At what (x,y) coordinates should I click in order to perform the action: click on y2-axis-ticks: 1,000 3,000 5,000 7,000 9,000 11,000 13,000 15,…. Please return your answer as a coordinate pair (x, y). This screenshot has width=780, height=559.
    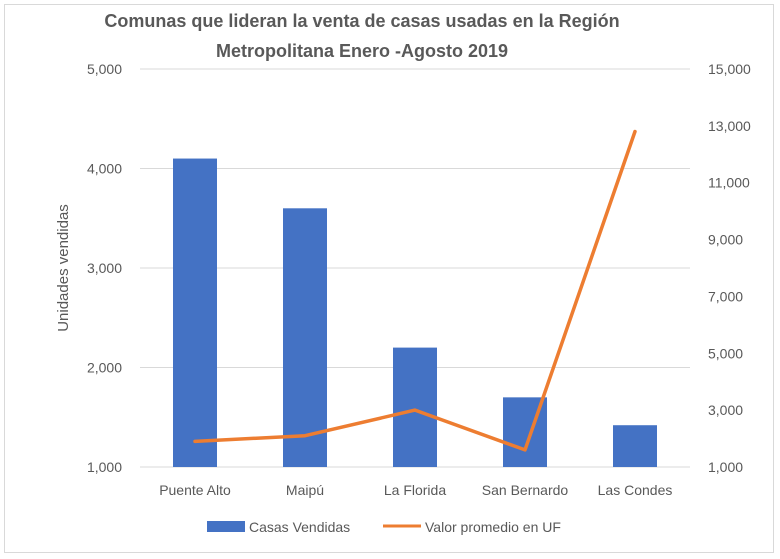
    Looking at the image, I should click on (729, 268).